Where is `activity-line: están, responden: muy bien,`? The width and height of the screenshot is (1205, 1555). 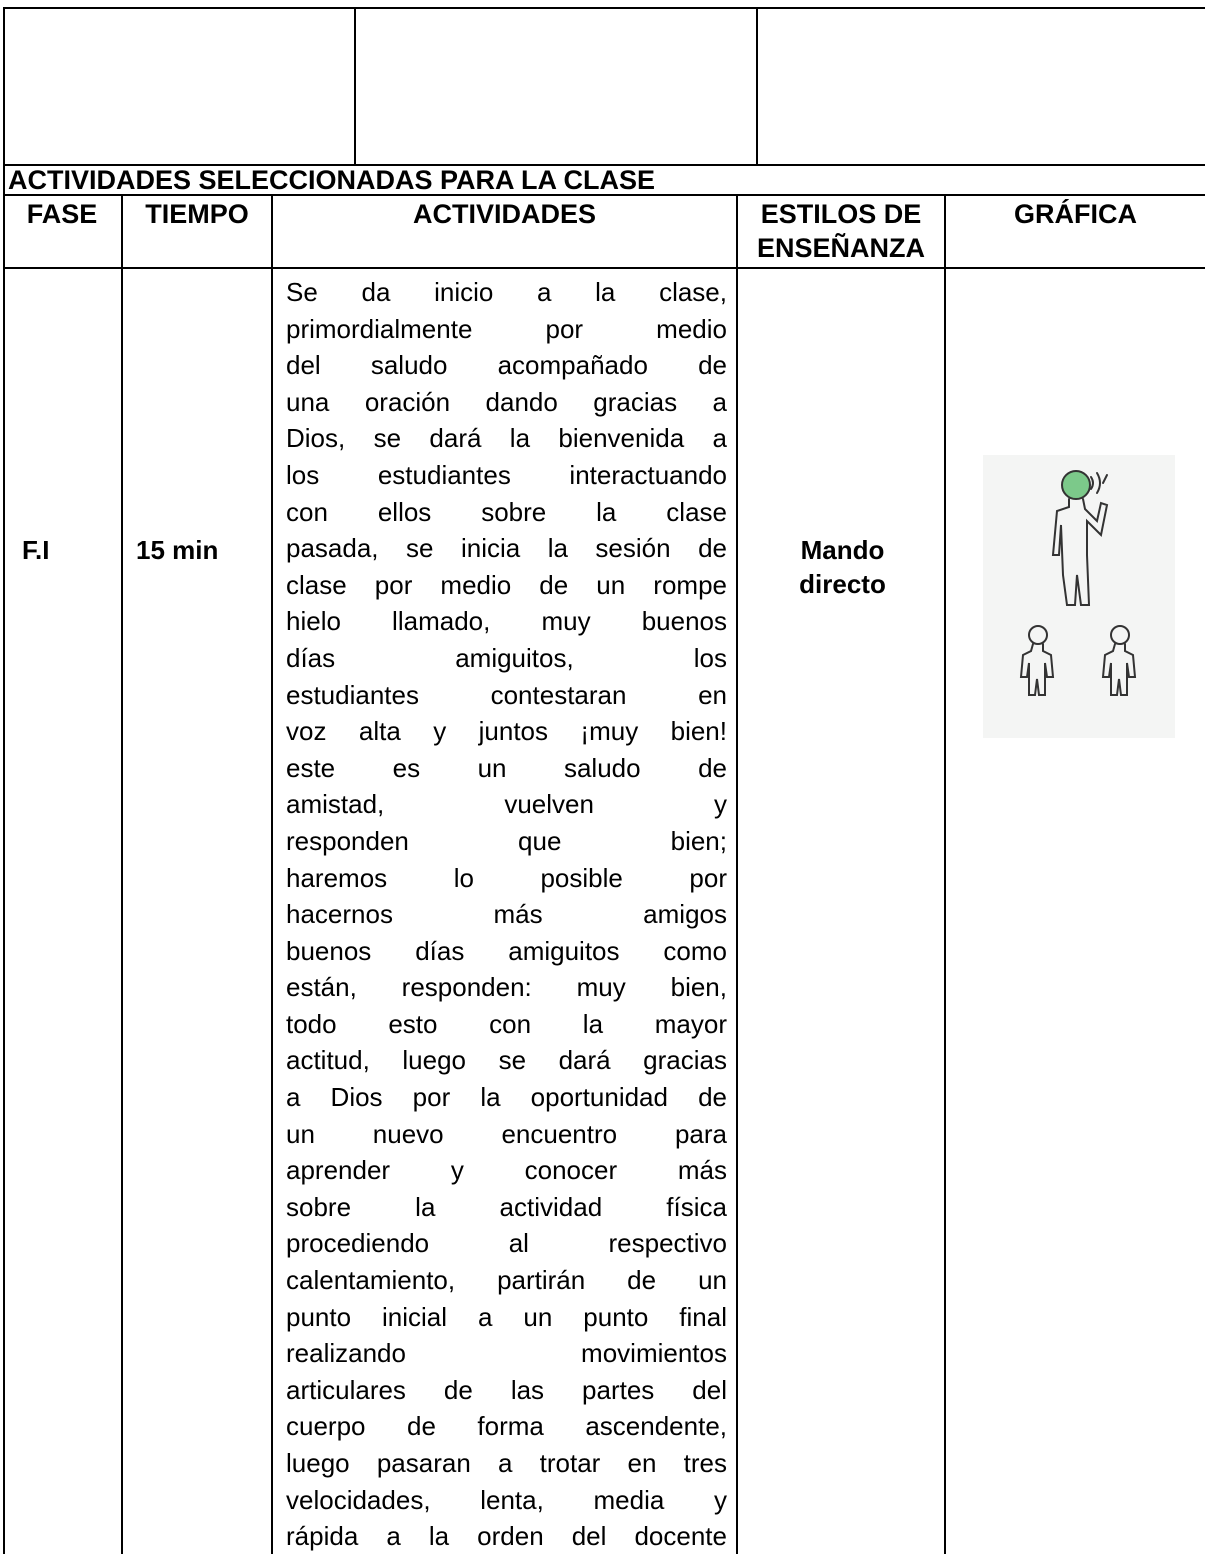
activity-line: están, responden: muy bien, is located at coordinates (506, 987).